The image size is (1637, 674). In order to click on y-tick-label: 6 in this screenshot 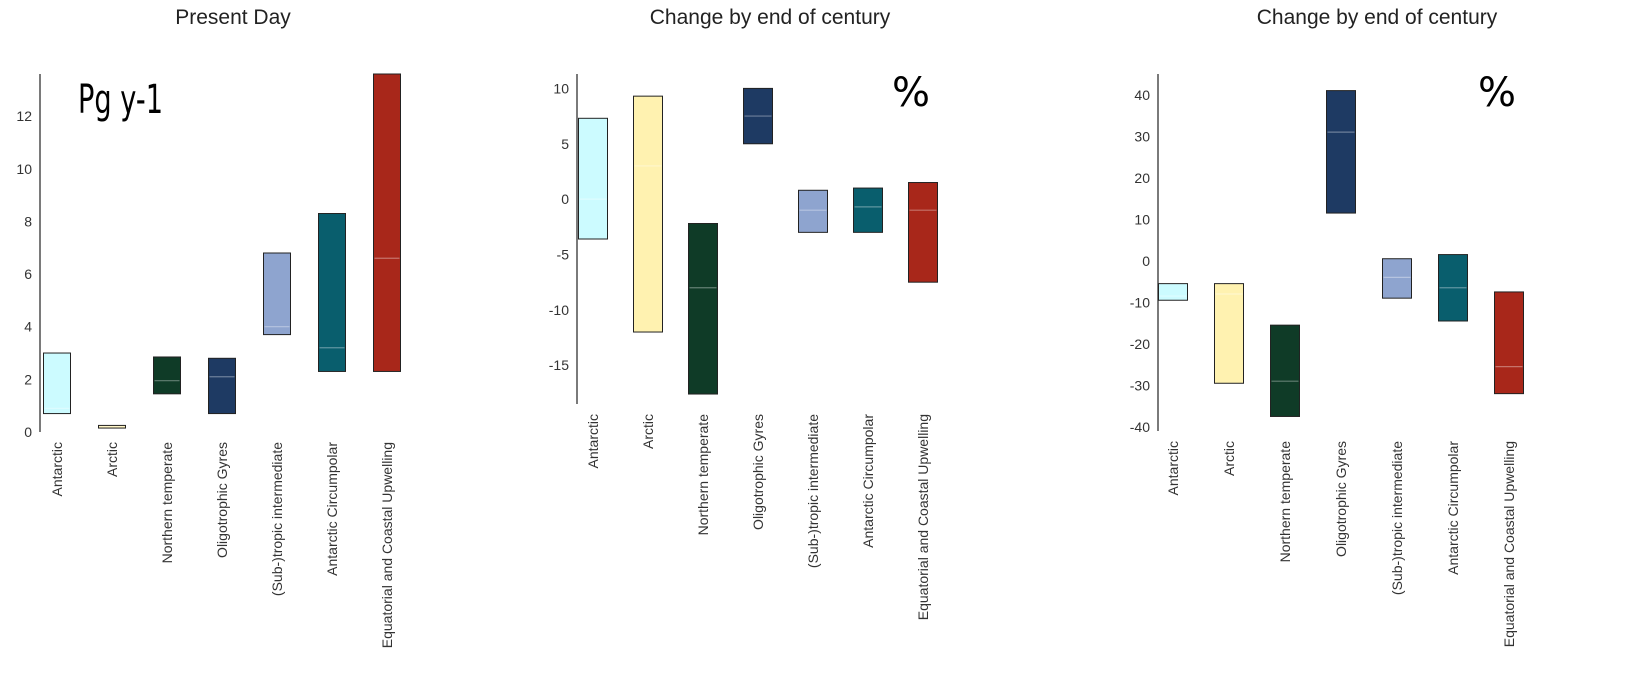, I will do `click(28, 274)`.